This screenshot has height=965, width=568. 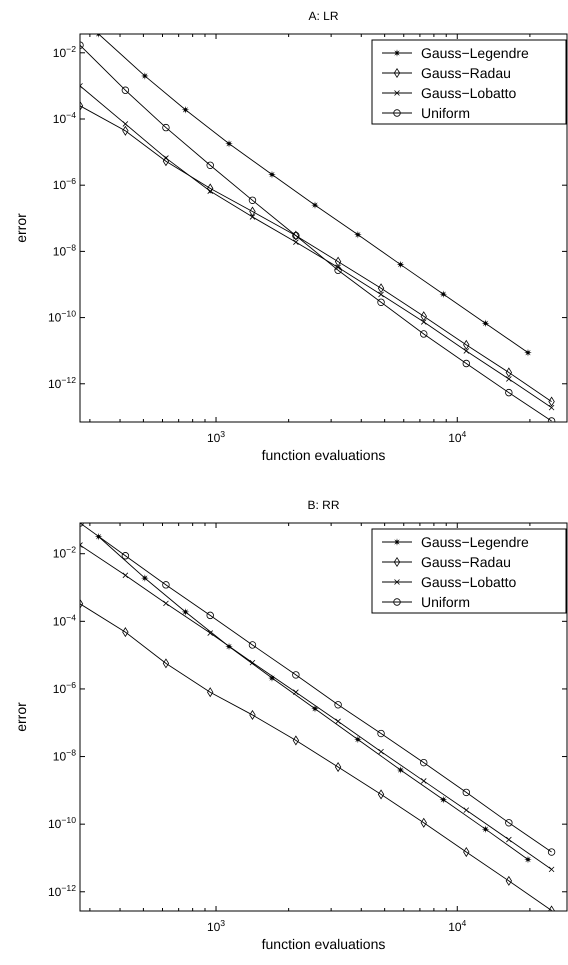 What do you see at coordinates (323, 505) in the screenshot?
I see `chart-title: B: RR` at bounding box center [323, 505].